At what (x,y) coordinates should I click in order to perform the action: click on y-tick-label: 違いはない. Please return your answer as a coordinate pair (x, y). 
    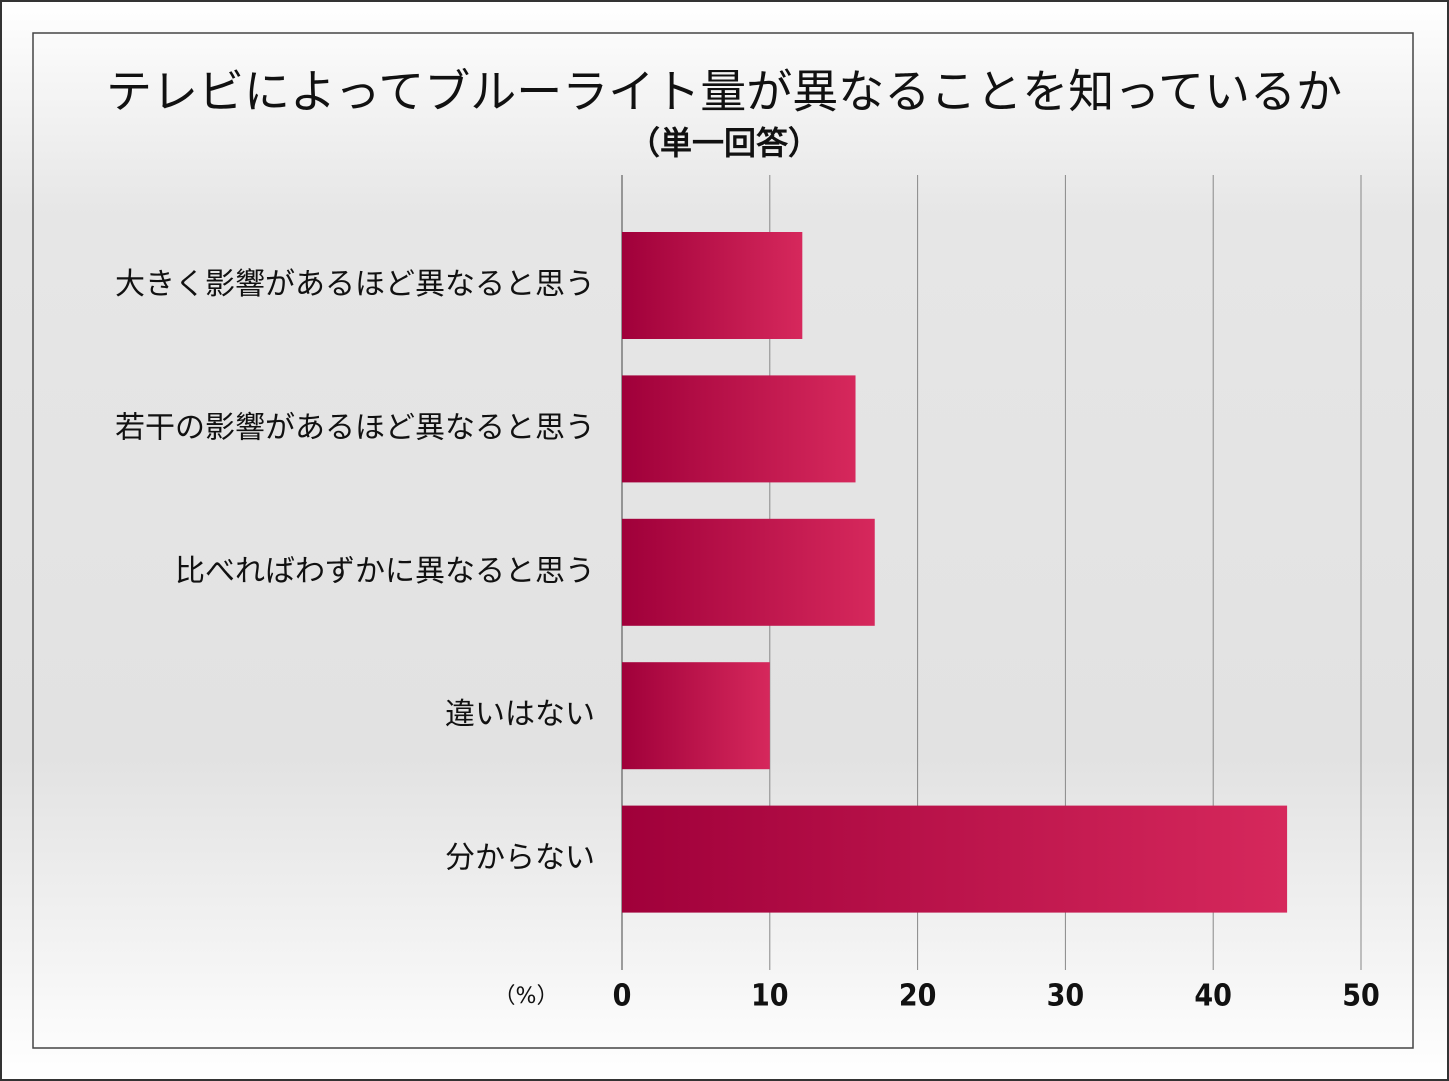
    Looking at the image, I should click on (520, 714).